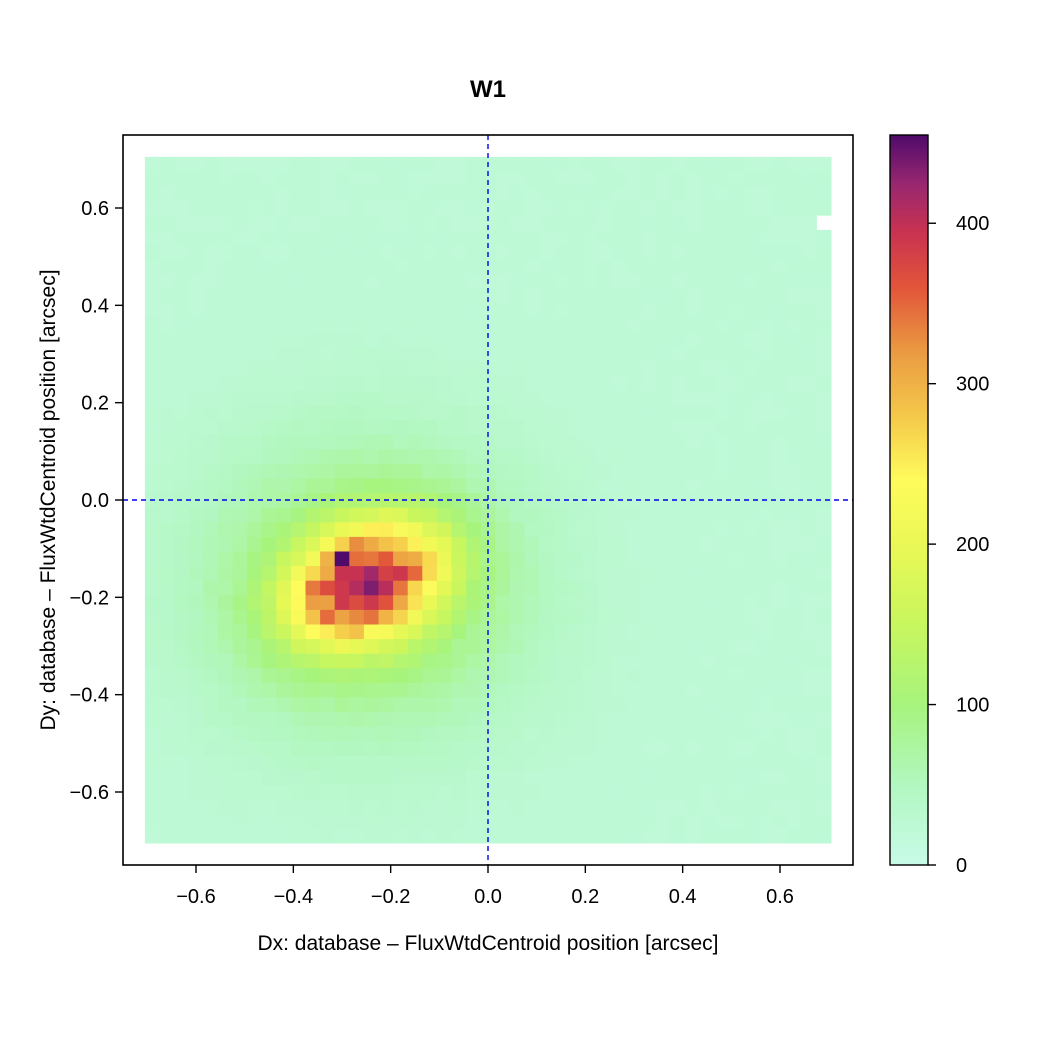  I want to click on x-tick-label: −0.2, so click(390, 897).